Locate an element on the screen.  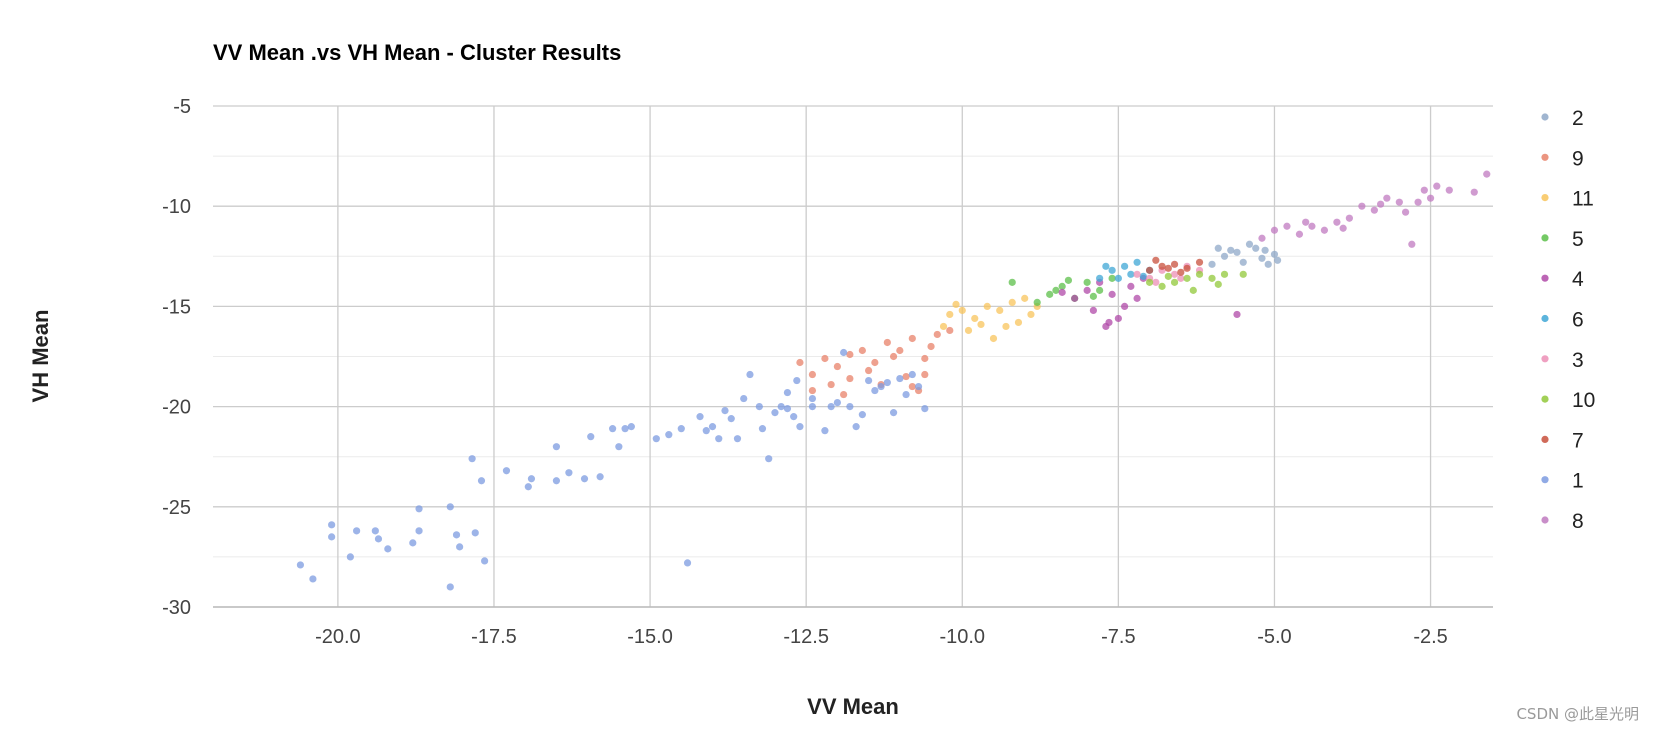
legend-item: 6 is located at coordinates (1562, 320).